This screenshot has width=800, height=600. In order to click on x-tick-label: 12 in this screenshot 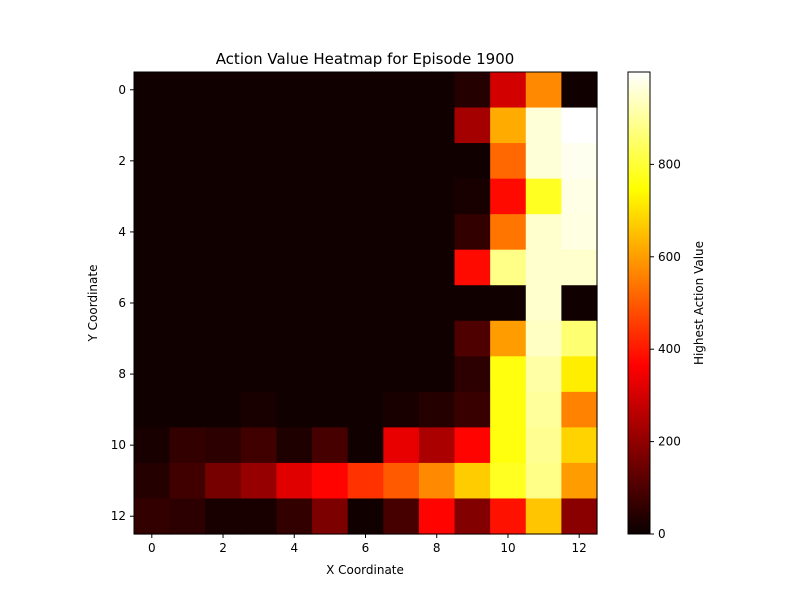, I will do `click(579, 548)`.